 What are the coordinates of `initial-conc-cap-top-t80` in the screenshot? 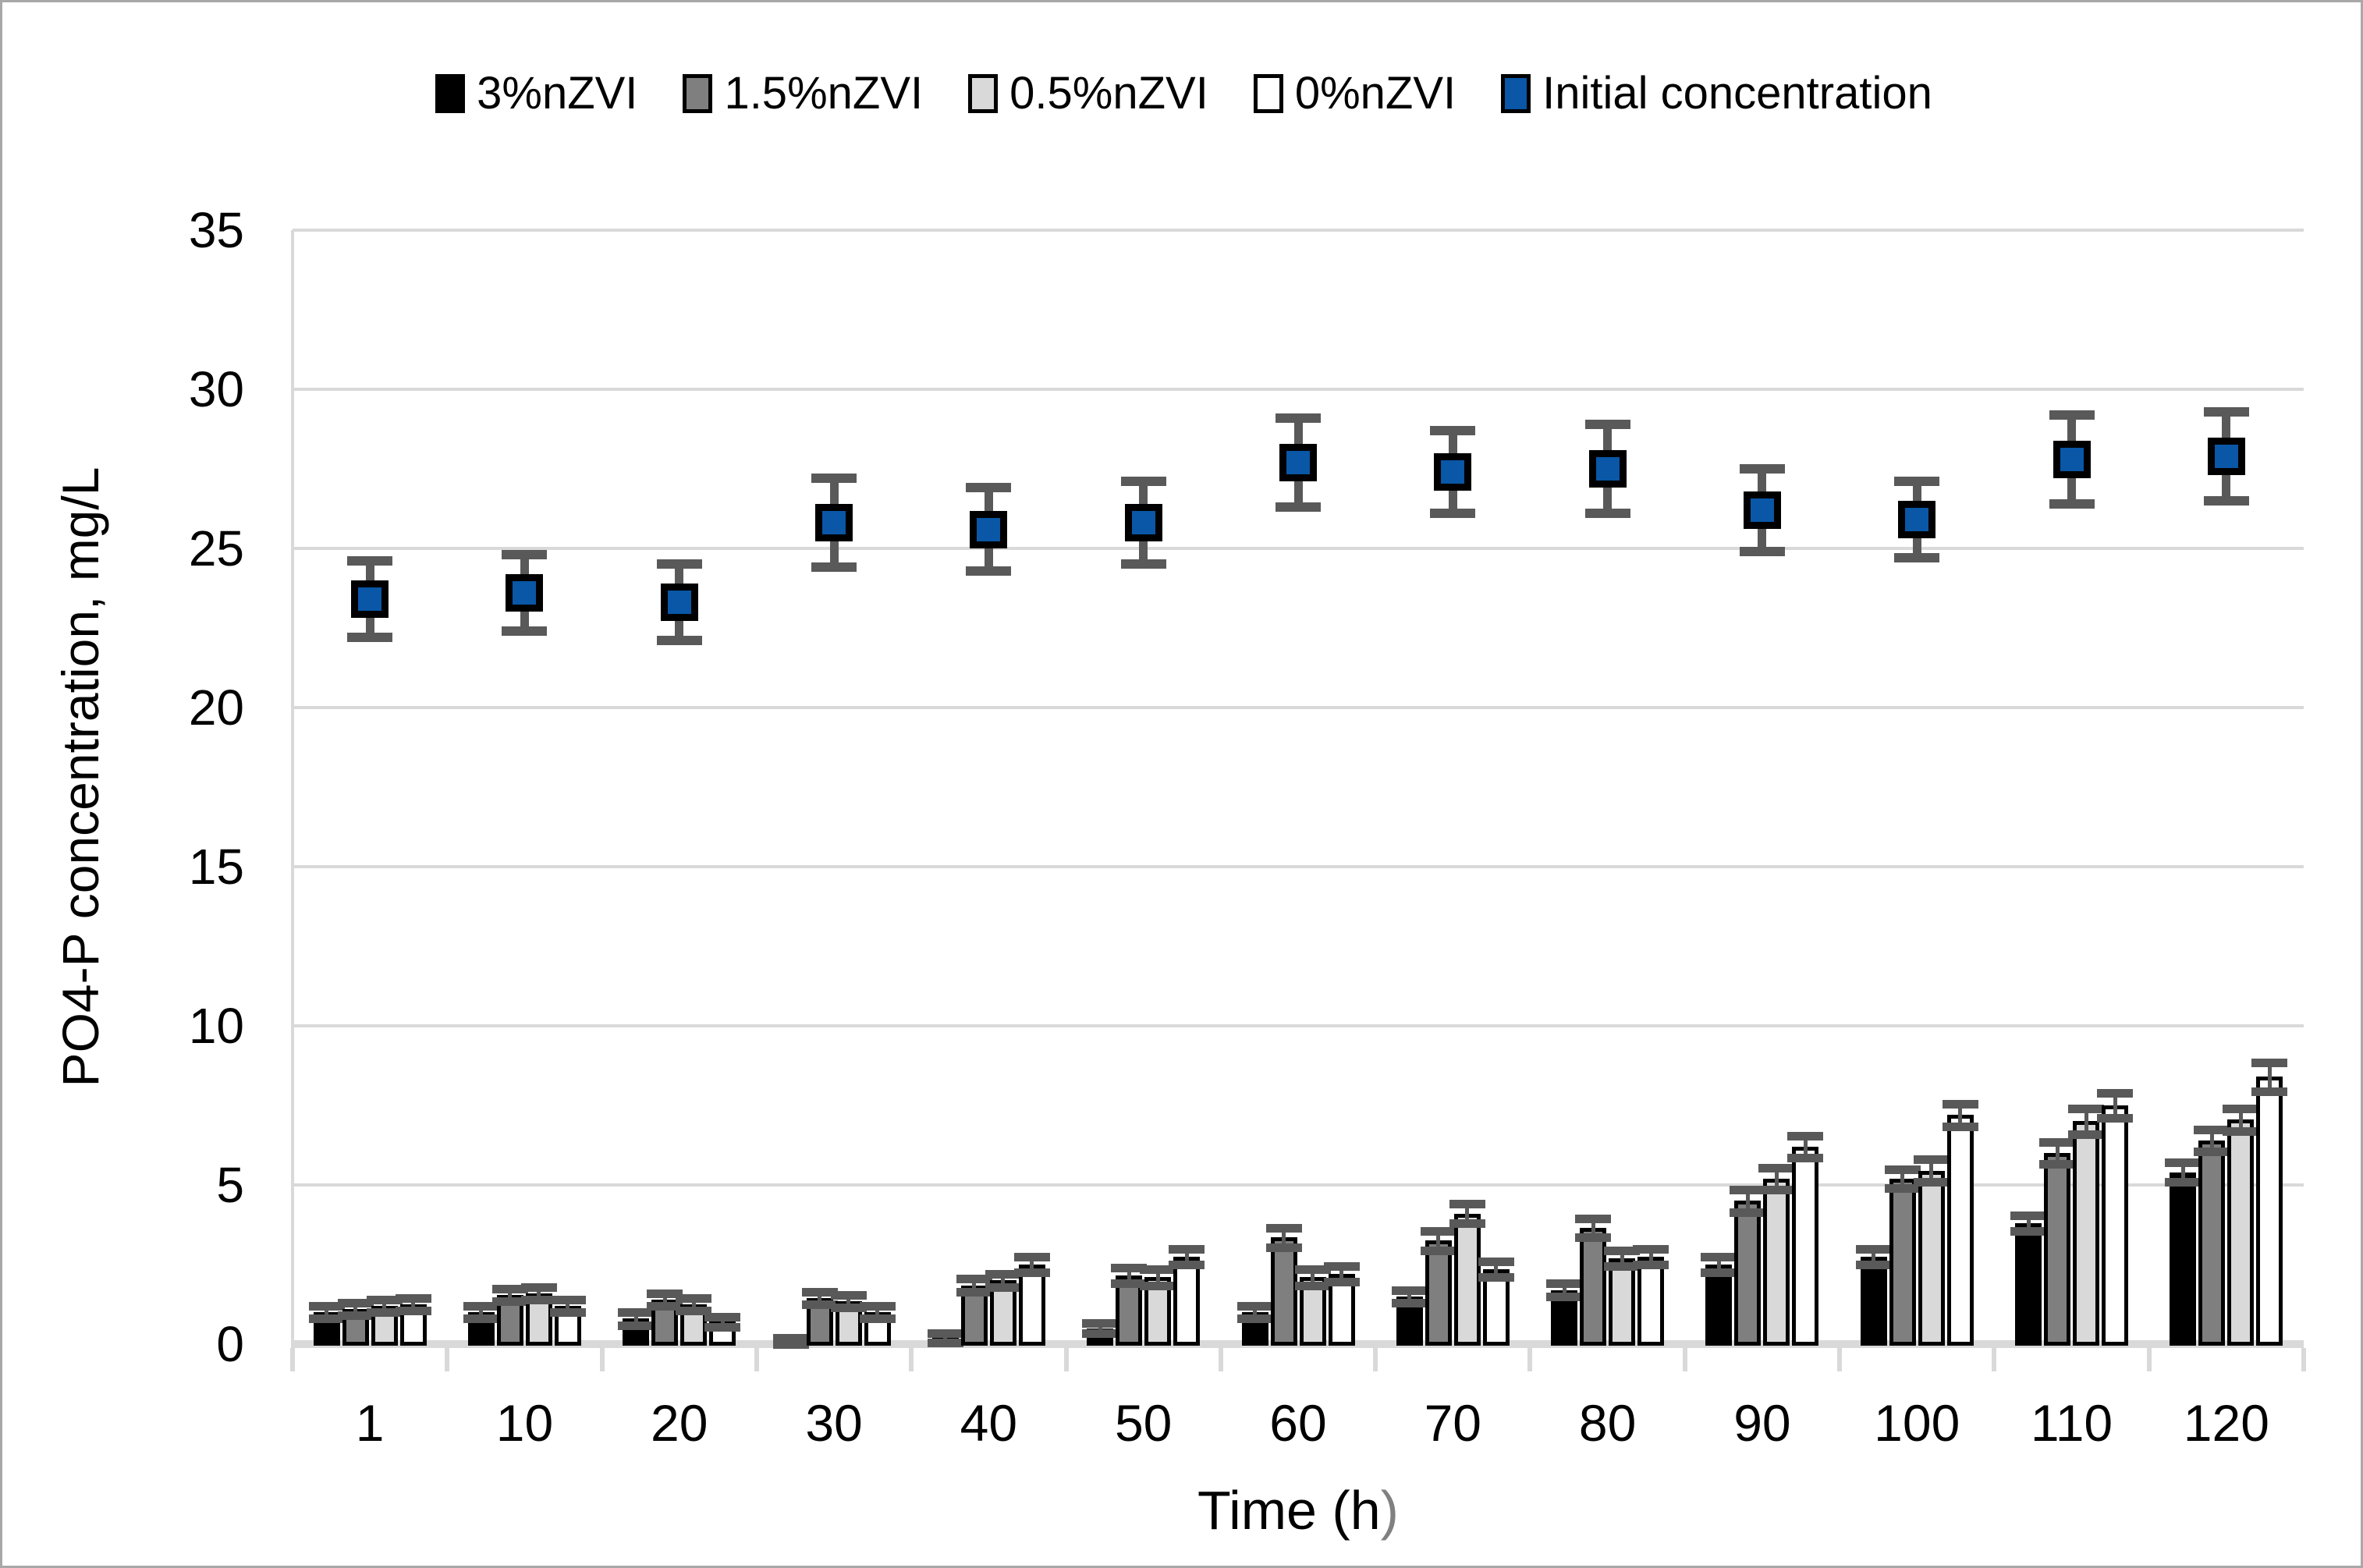 It's located at (1607, 424).